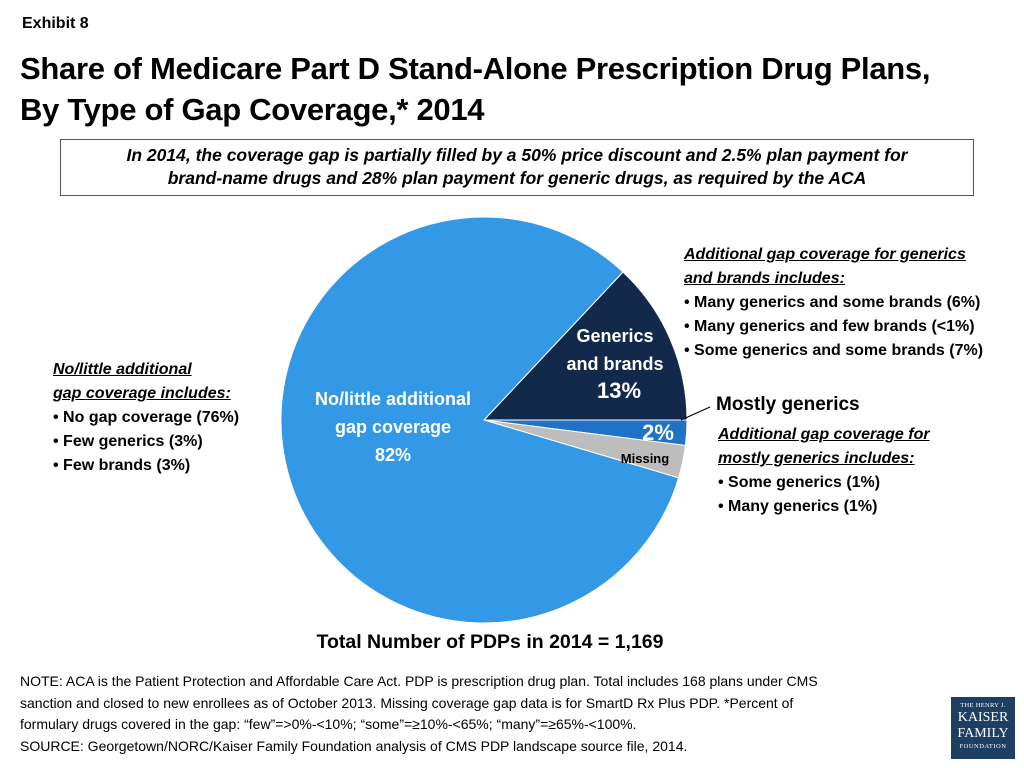  What do you see at coordinates (122, 465) in the screenshot?
I see `left-notes-item: • Few brands (3%)` at bounding box center [122, 465].